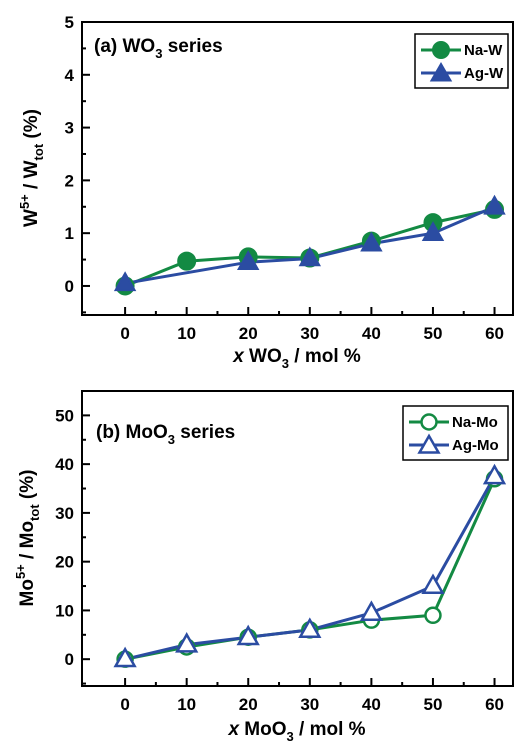 This screenshot has width=519, height=747. Describe the element at coordinates (484, 73) in the screenshot. I see `legend-label-ag-w: Ag-W` at that location.